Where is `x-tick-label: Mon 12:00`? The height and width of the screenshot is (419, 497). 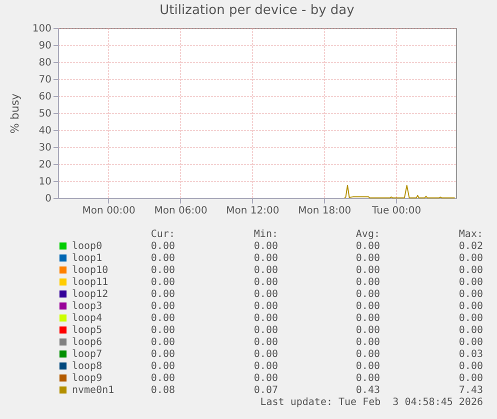
x-tick-label: Mon 12:00 is located at coordinates (253, 211).